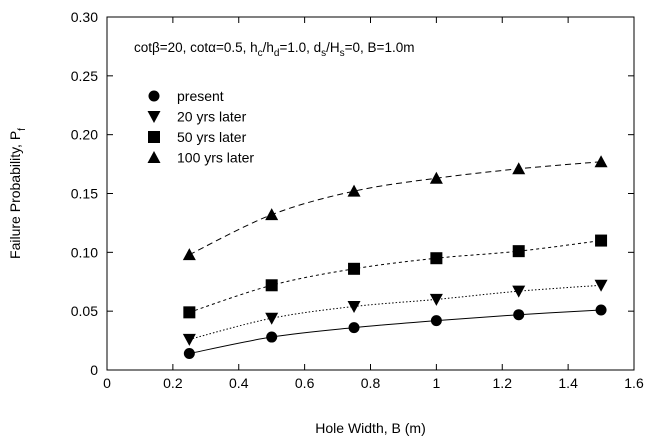 The height and width of the screenshot is (444, 651). What do you see at coordinates (371, 383) in the screenshot?
I see `x-tick-label: 0.8` at bounding box center [371, 383].